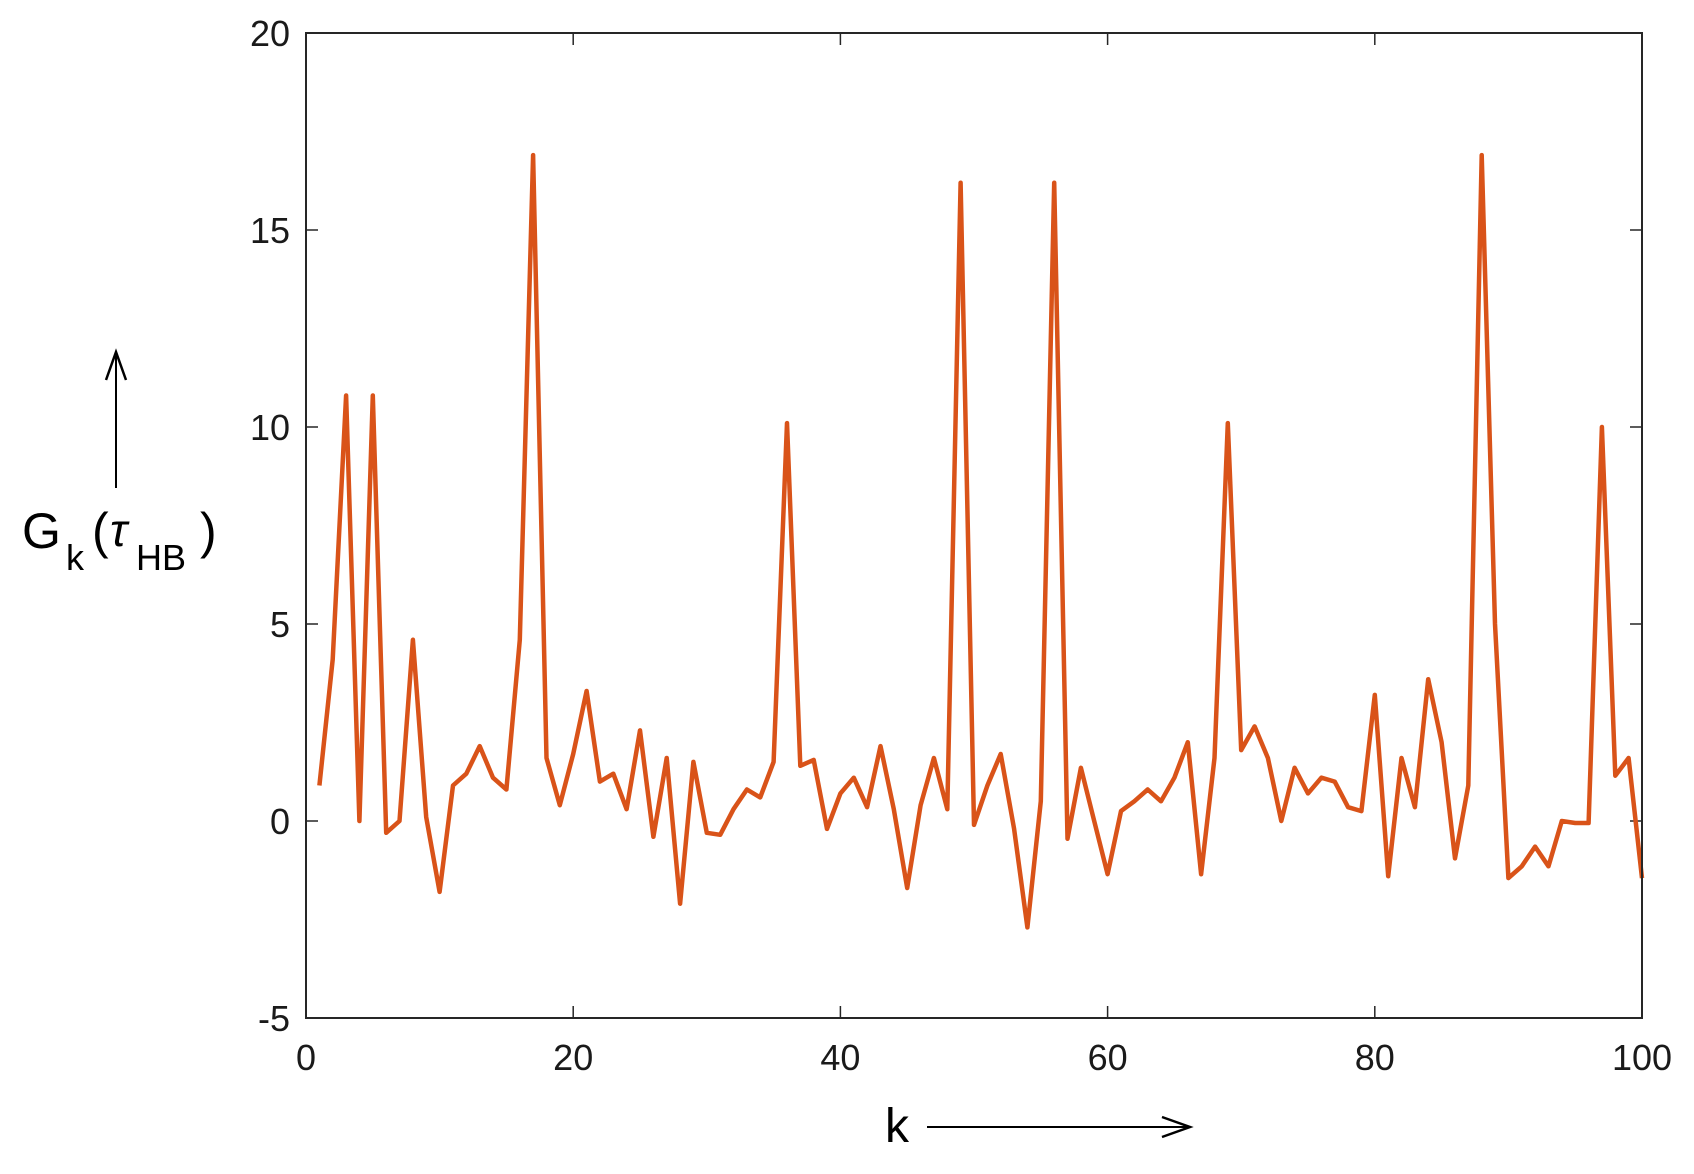 This screenshot has width=1694, height=1174. What do you see at coordinates (75, 557) in the screenshot?
I see `svg-text: k` at bounding box center [75, 557].